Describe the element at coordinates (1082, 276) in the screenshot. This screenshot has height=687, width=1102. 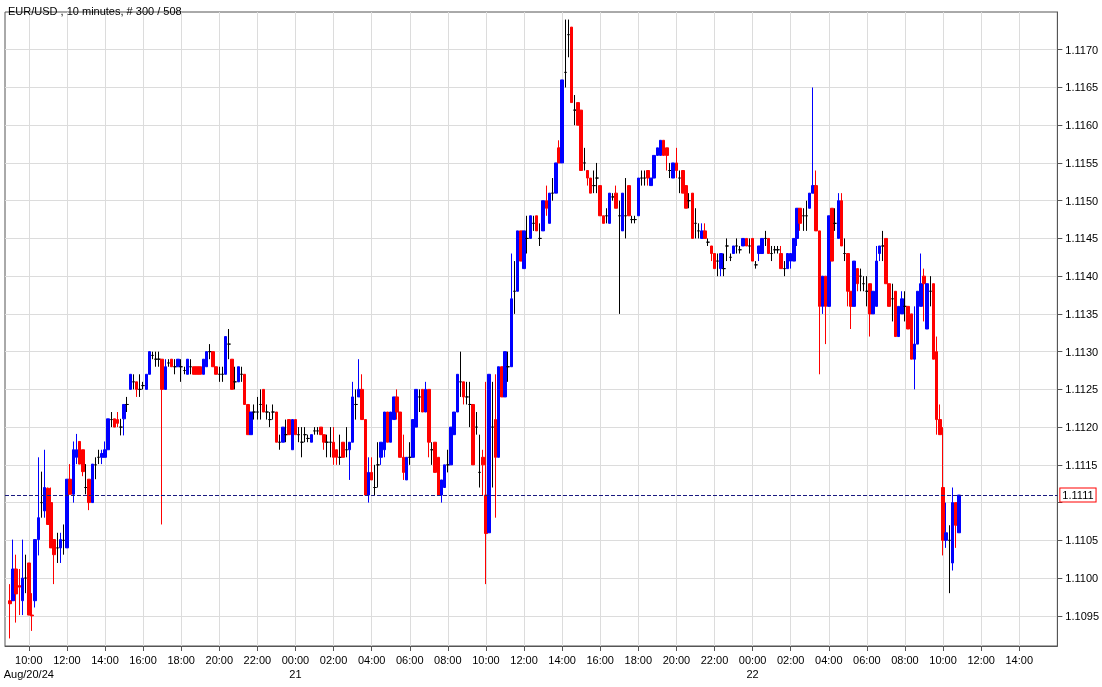
I see `y-tick-label: 1.1140` at that location.